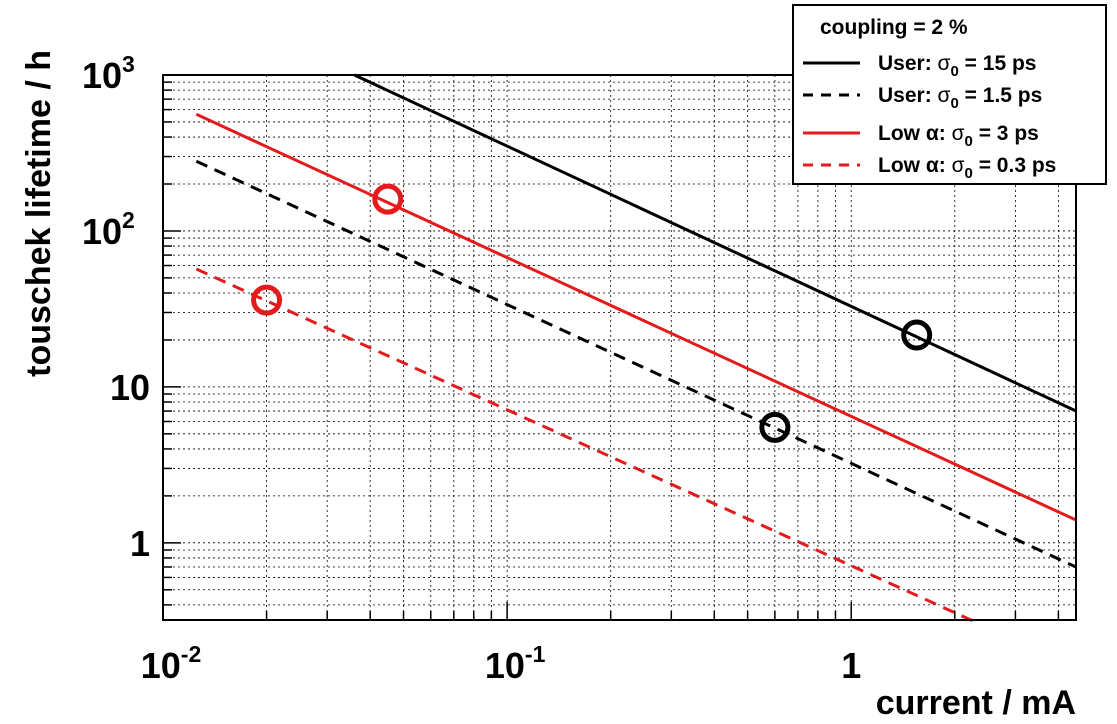  What do you see at coordinates (960, 98) in the screenshot?
I see `legend-label-2: User: σ0 = 1.5 ps` at bounding box center [960, 98].